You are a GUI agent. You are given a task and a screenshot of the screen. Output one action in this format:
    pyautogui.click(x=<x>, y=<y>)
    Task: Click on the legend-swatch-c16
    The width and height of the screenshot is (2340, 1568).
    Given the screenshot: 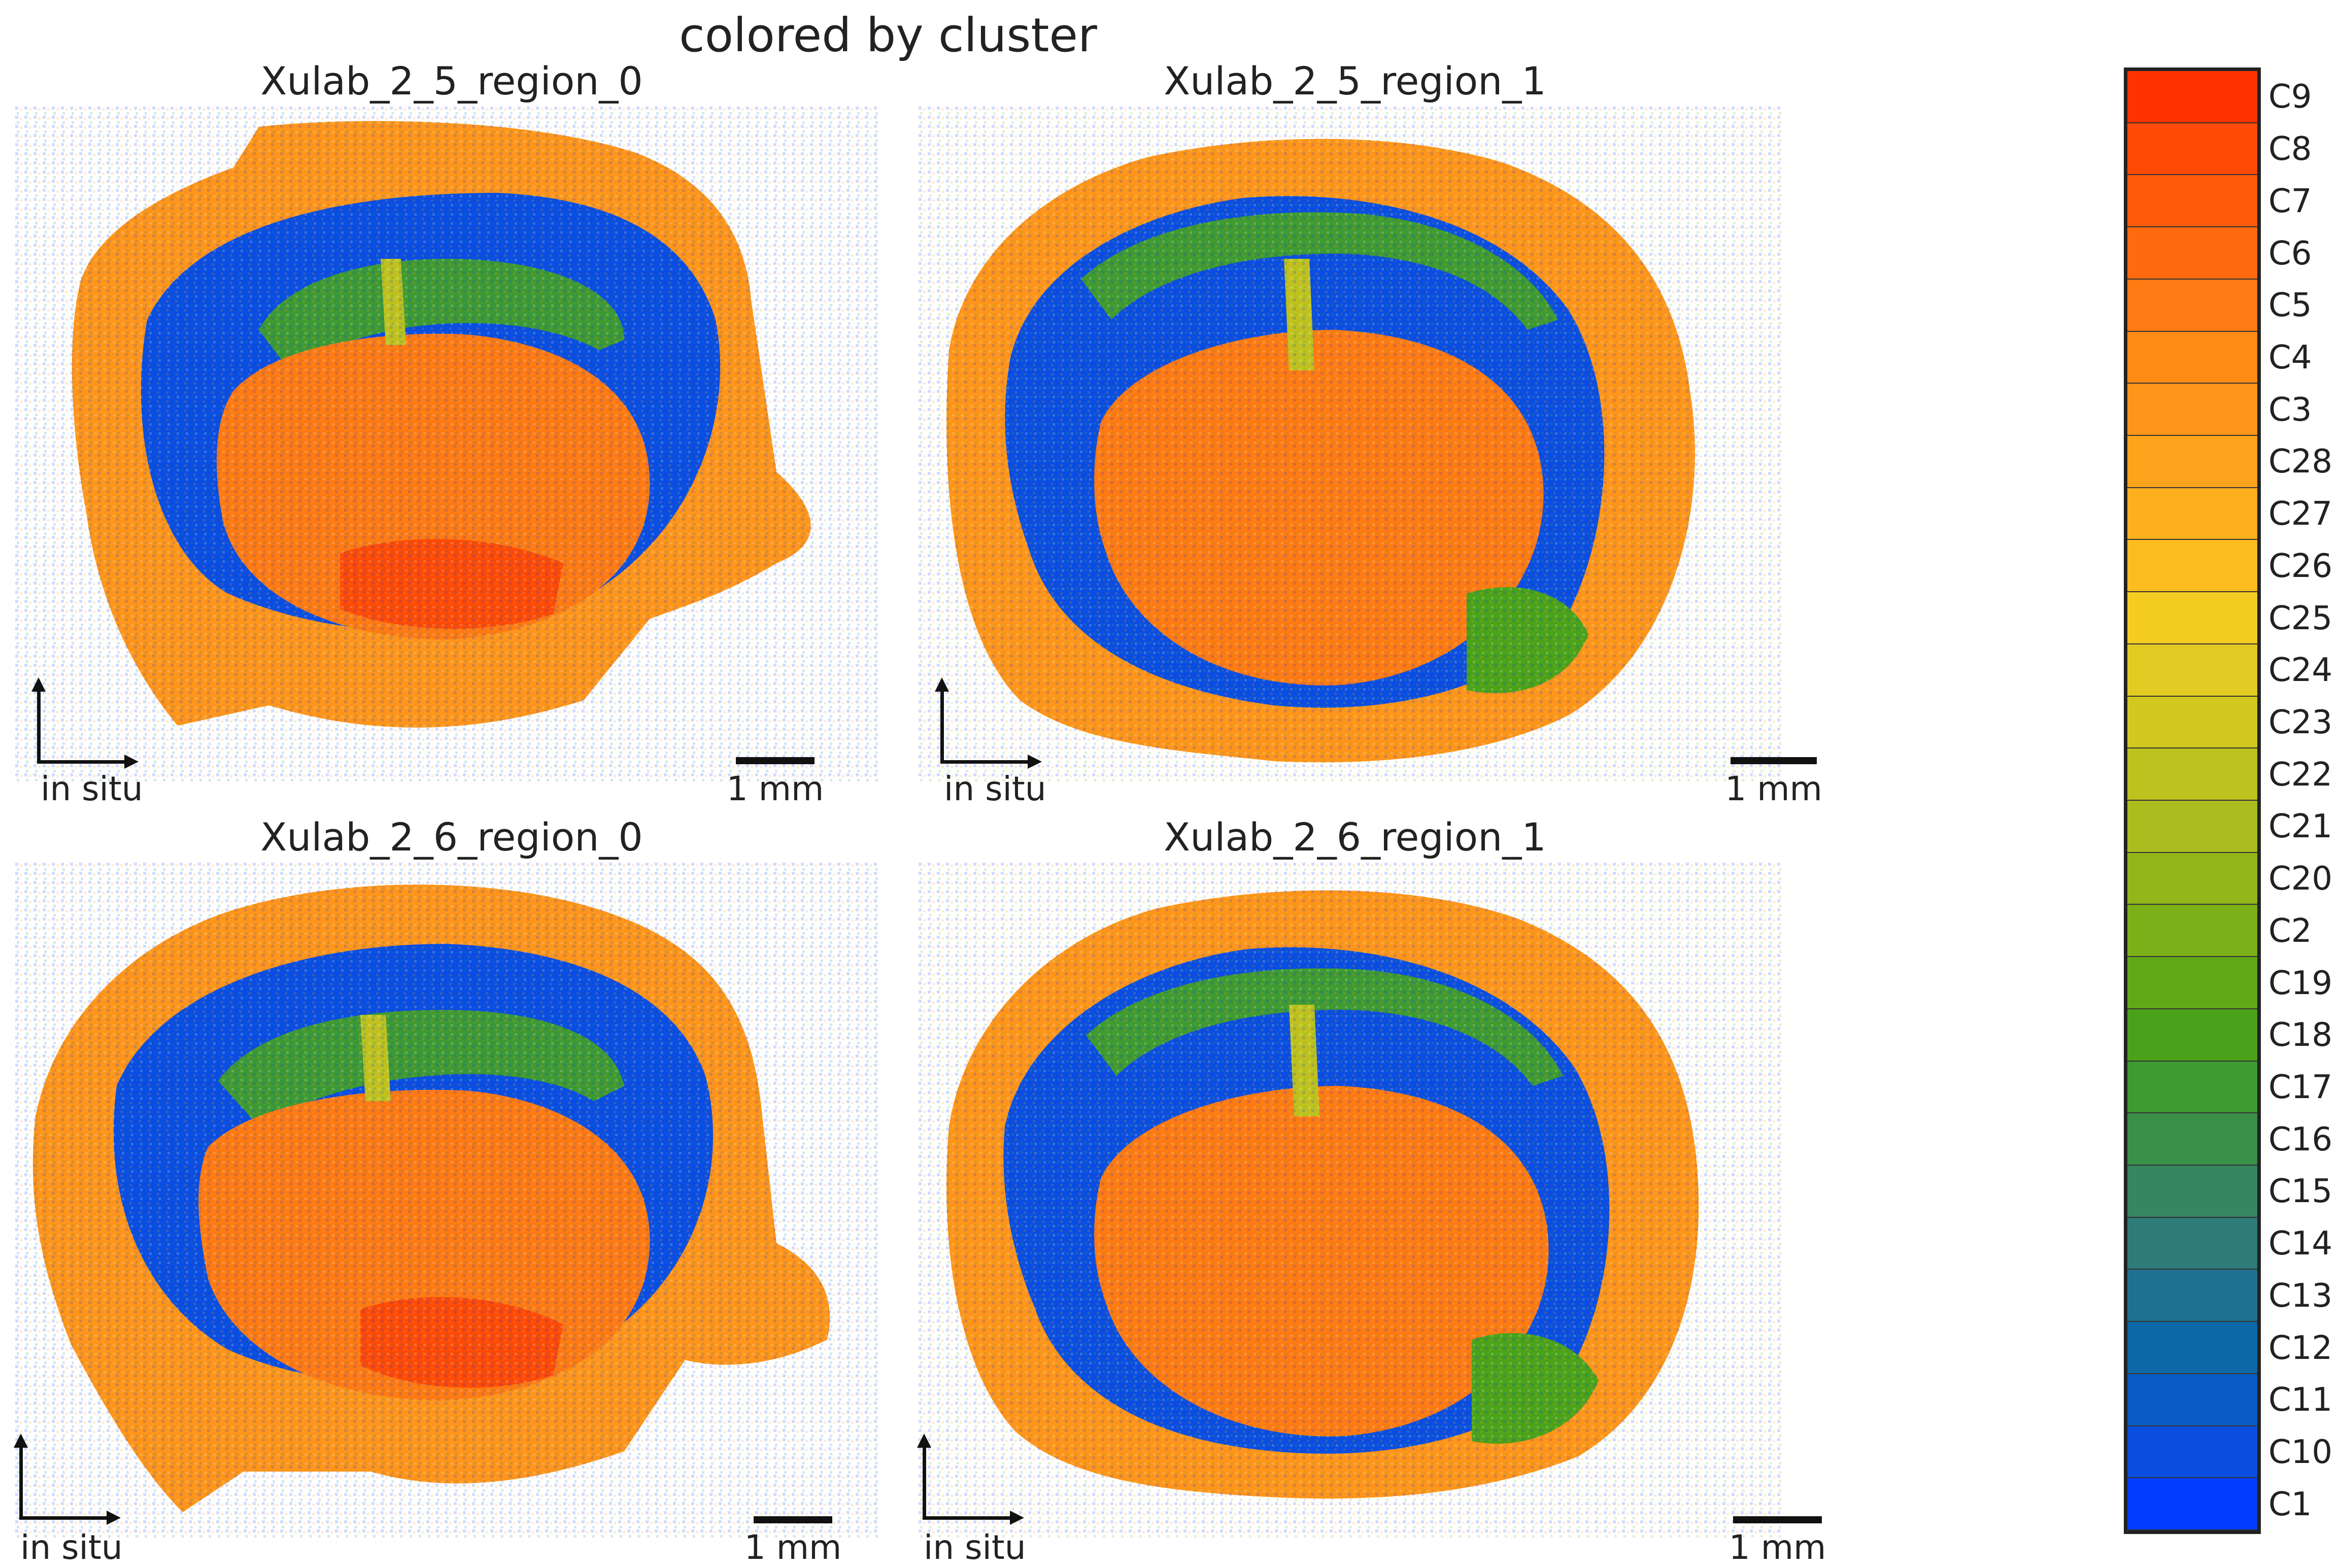 What is the action you would take?
    pyautogui.click(x=2192, y=1139)
    